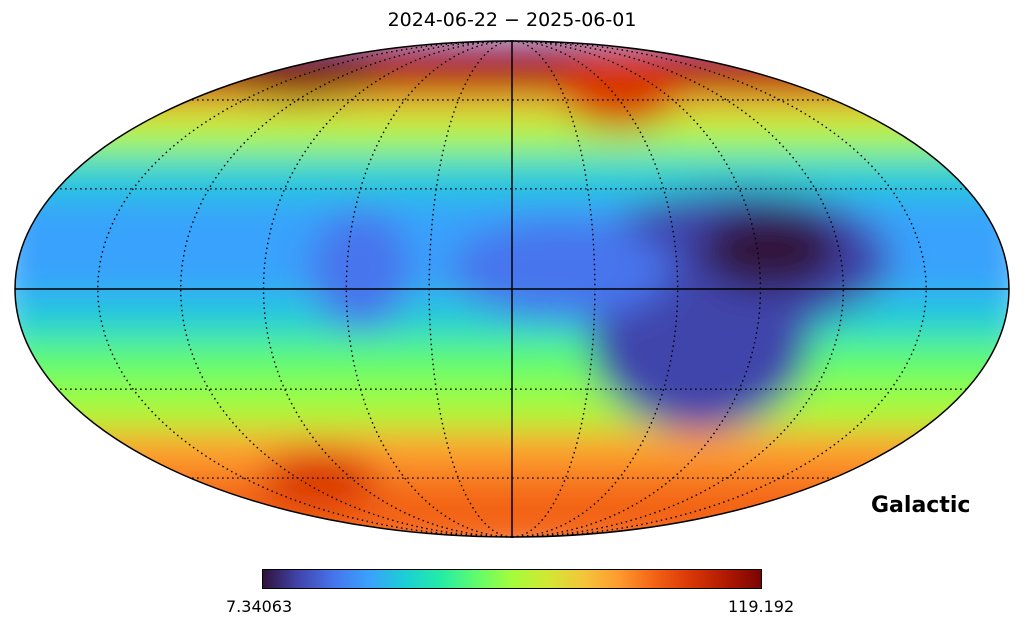 This screenshot has height=631, width=1024. I want to click on coordinate-frame-label: Galactic, so click(921, 505).